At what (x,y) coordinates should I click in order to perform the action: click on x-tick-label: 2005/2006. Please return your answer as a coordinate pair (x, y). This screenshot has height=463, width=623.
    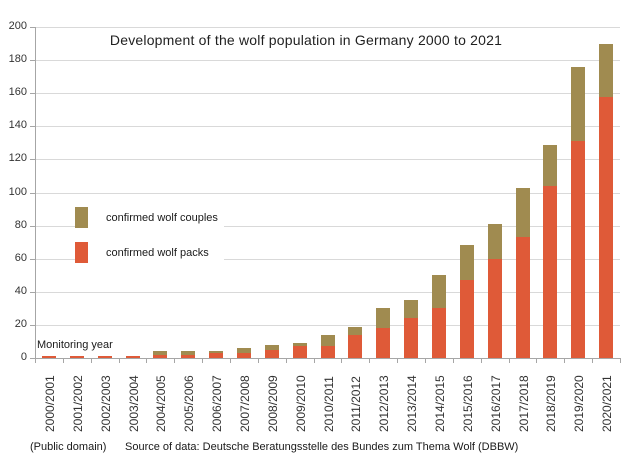
    Looking at the image, I should click on (189, 403).